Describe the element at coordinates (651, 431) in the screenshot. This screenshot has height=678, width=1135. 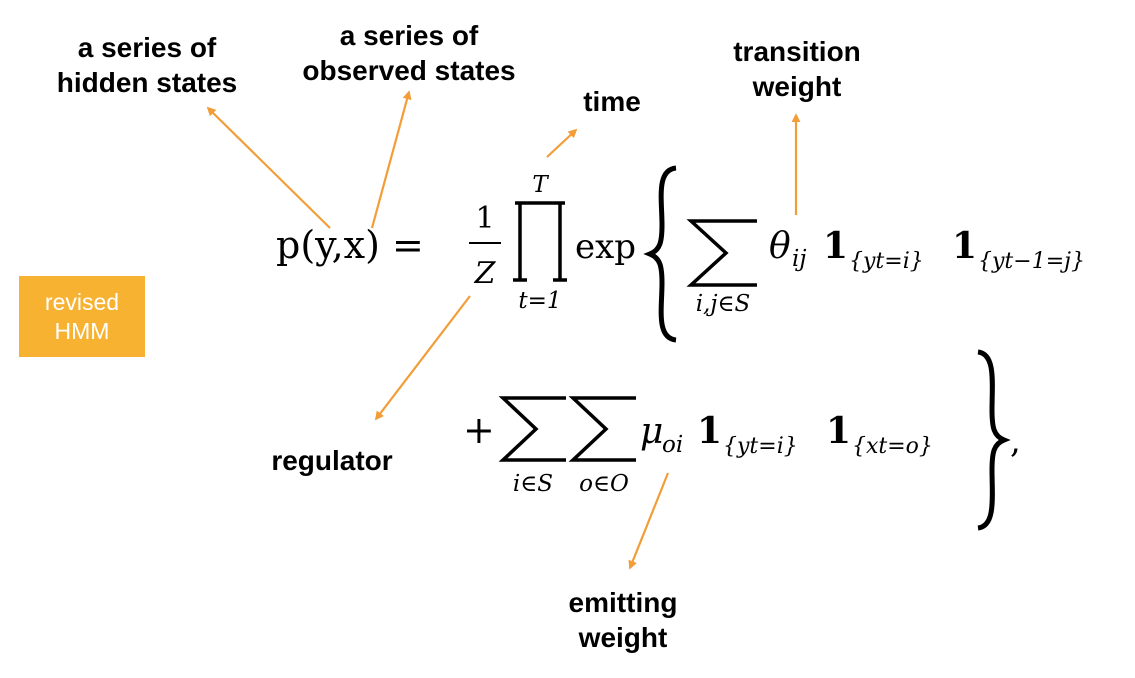
I see `mu-symbol: μ` at that location.